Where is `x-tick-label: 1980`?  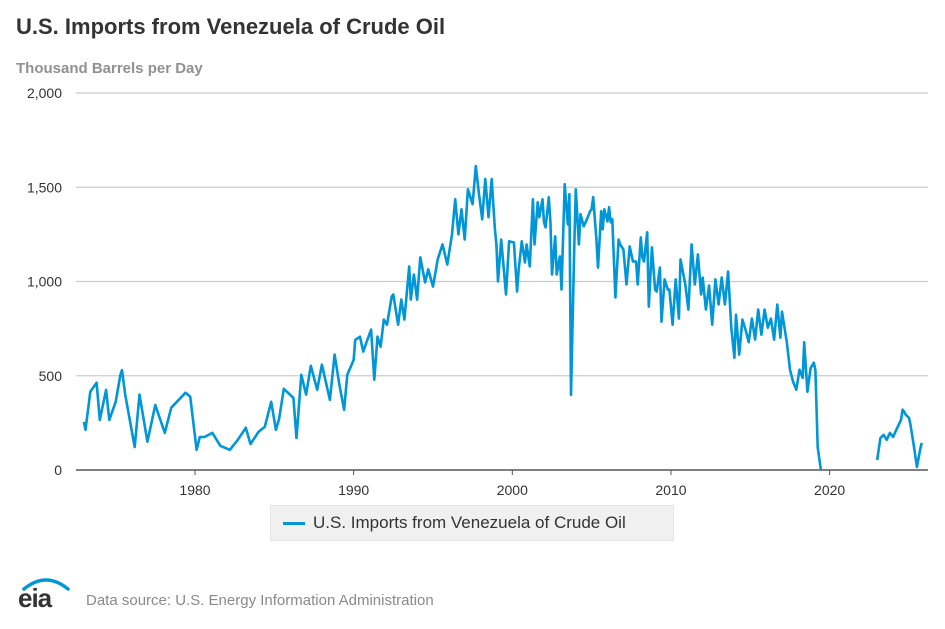
x-tick-label: 1980 is located at coordinates (194, 490).